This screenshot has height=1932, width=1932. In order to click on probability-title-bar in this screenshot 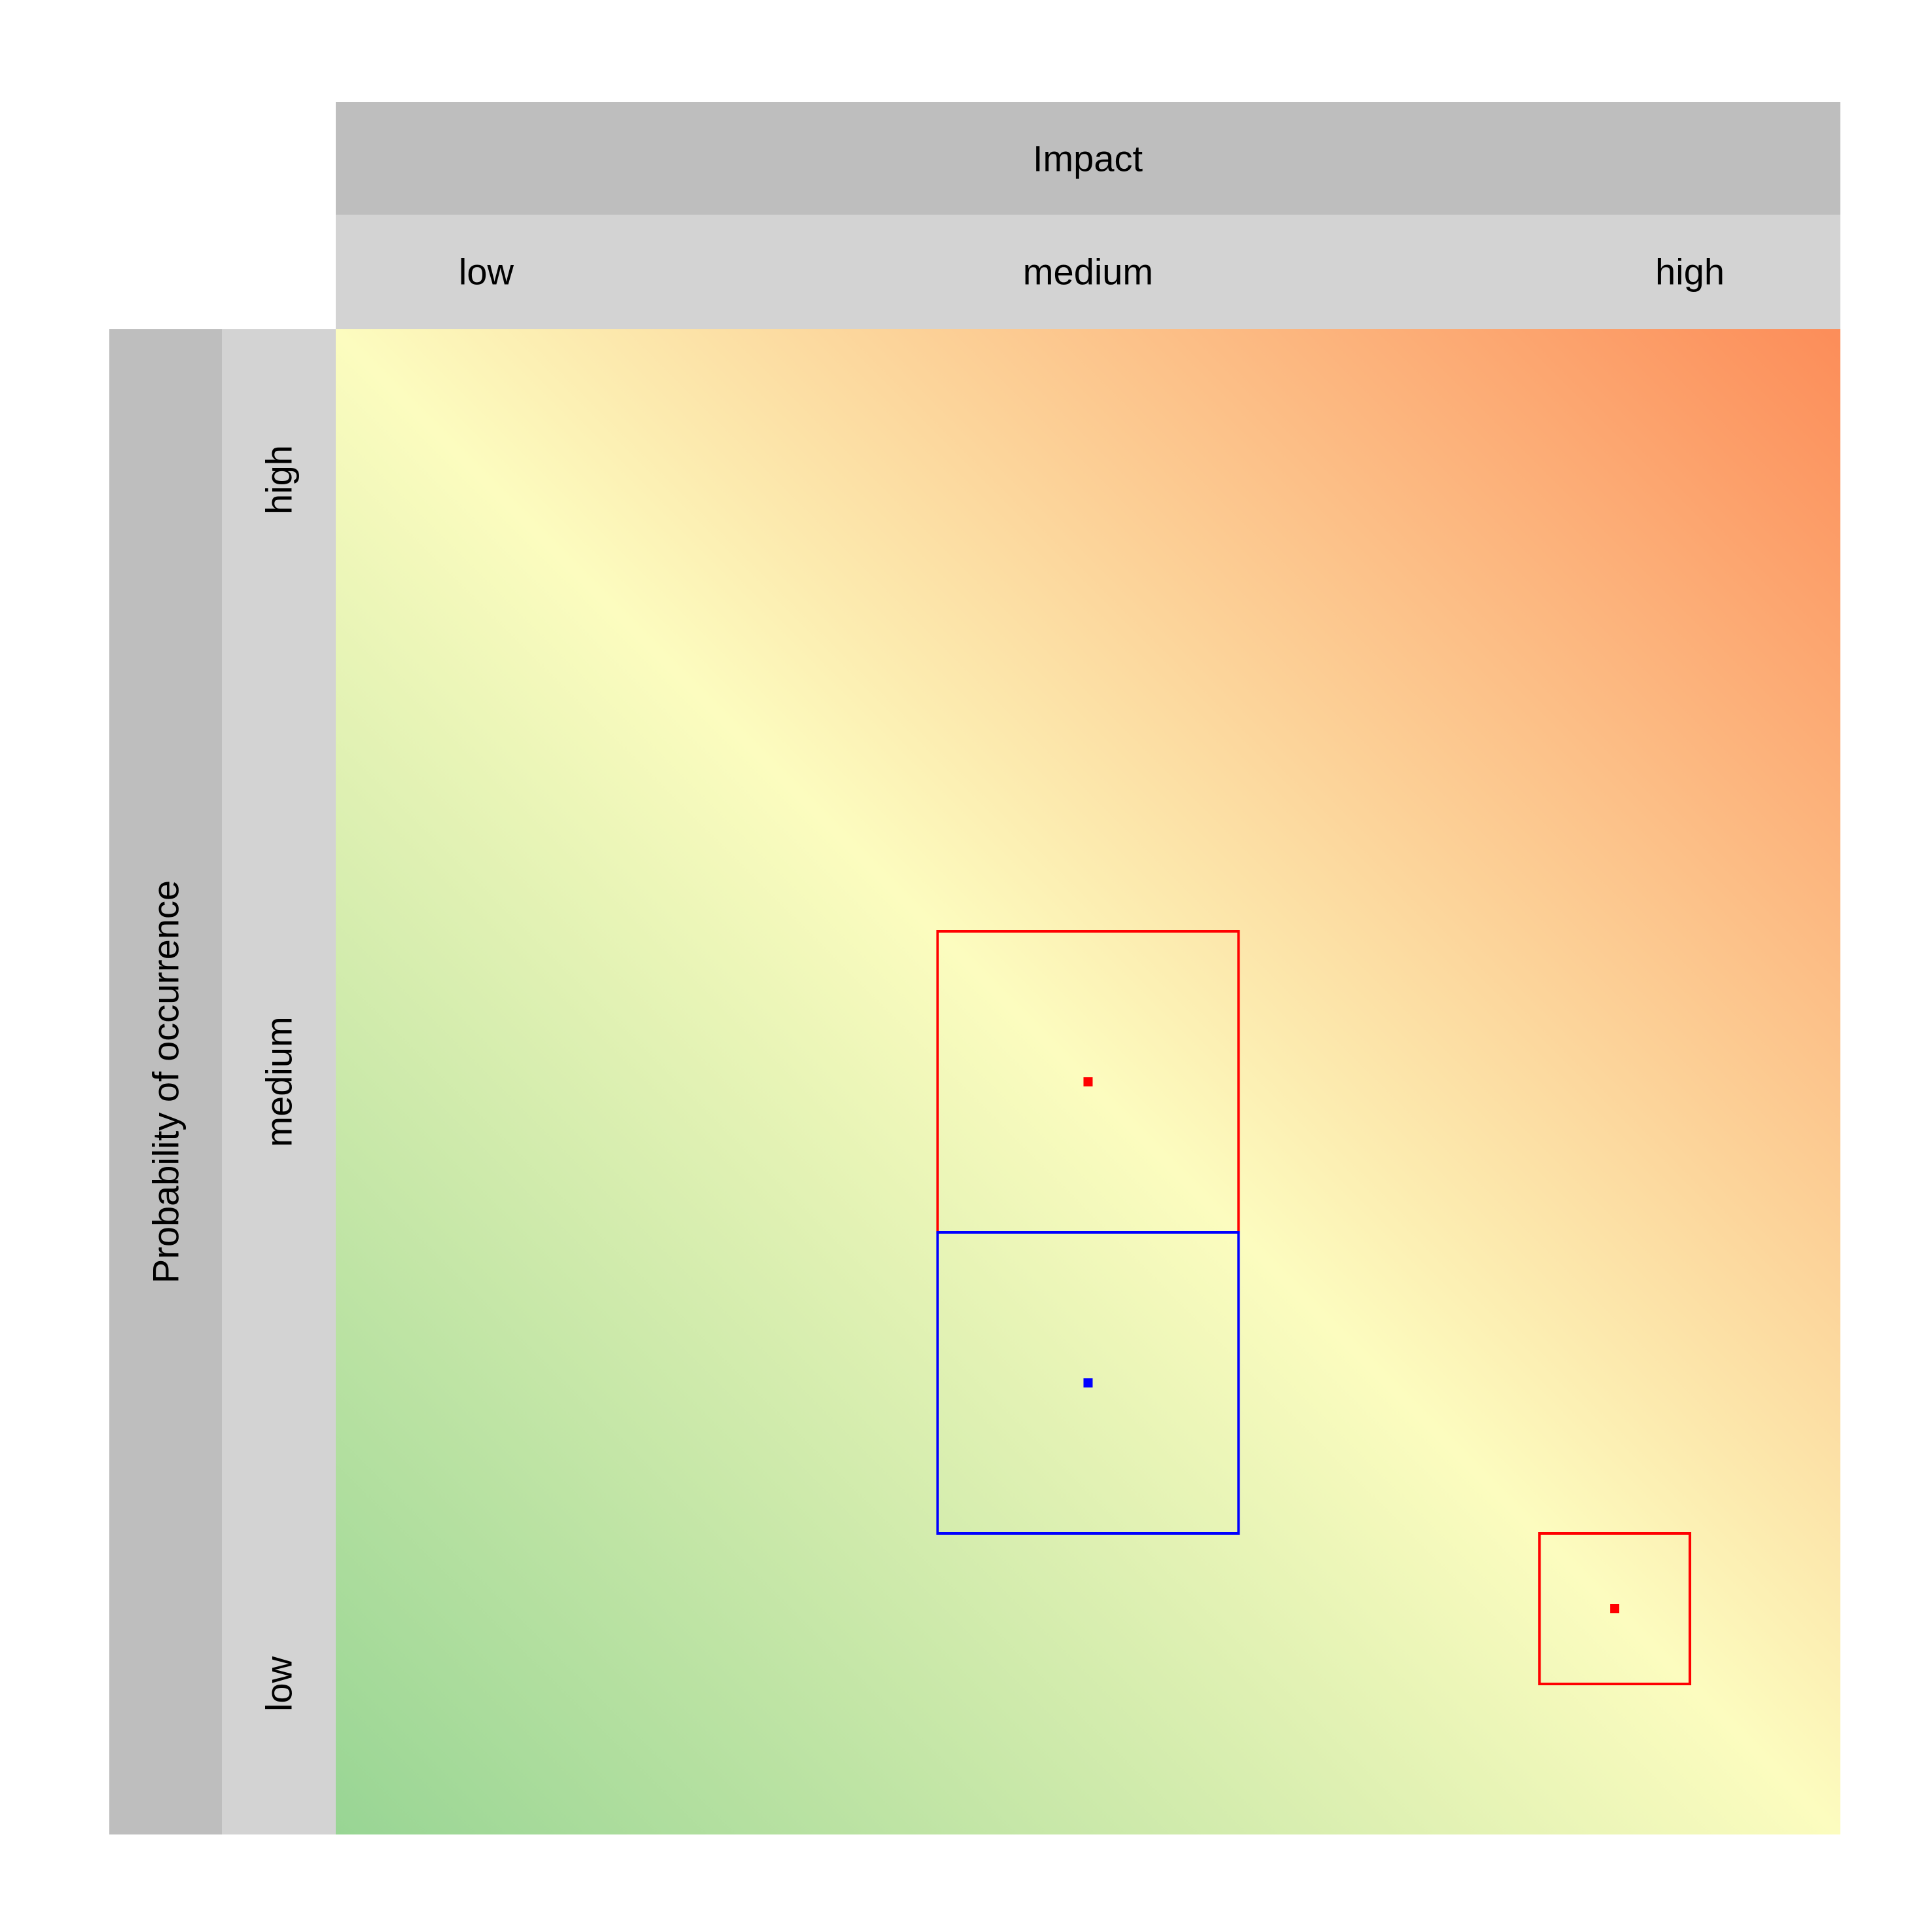, I will do `click(165, 1081)`.